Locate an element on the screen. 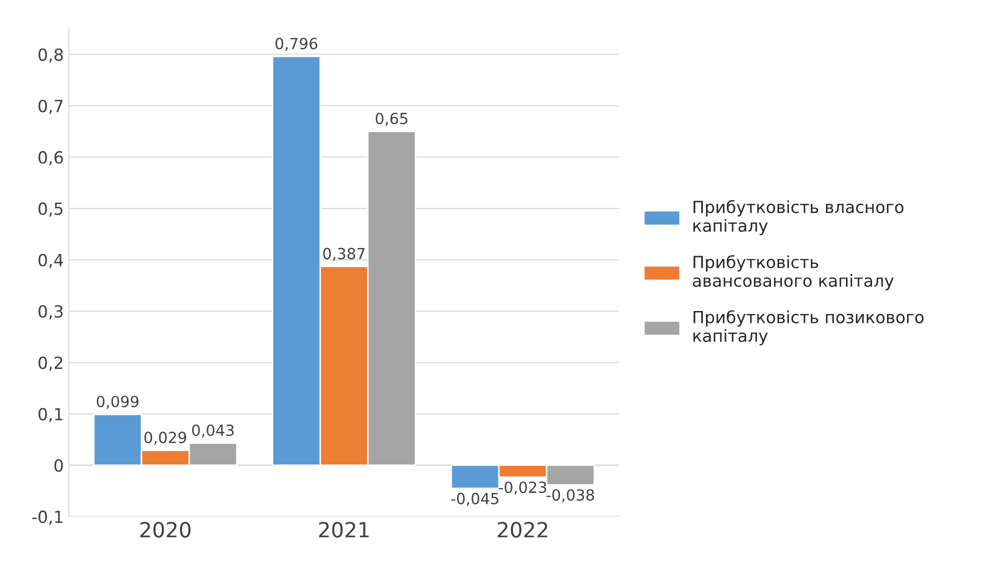  y-tick-label: 0,7 is located at coordinates (50, 107).